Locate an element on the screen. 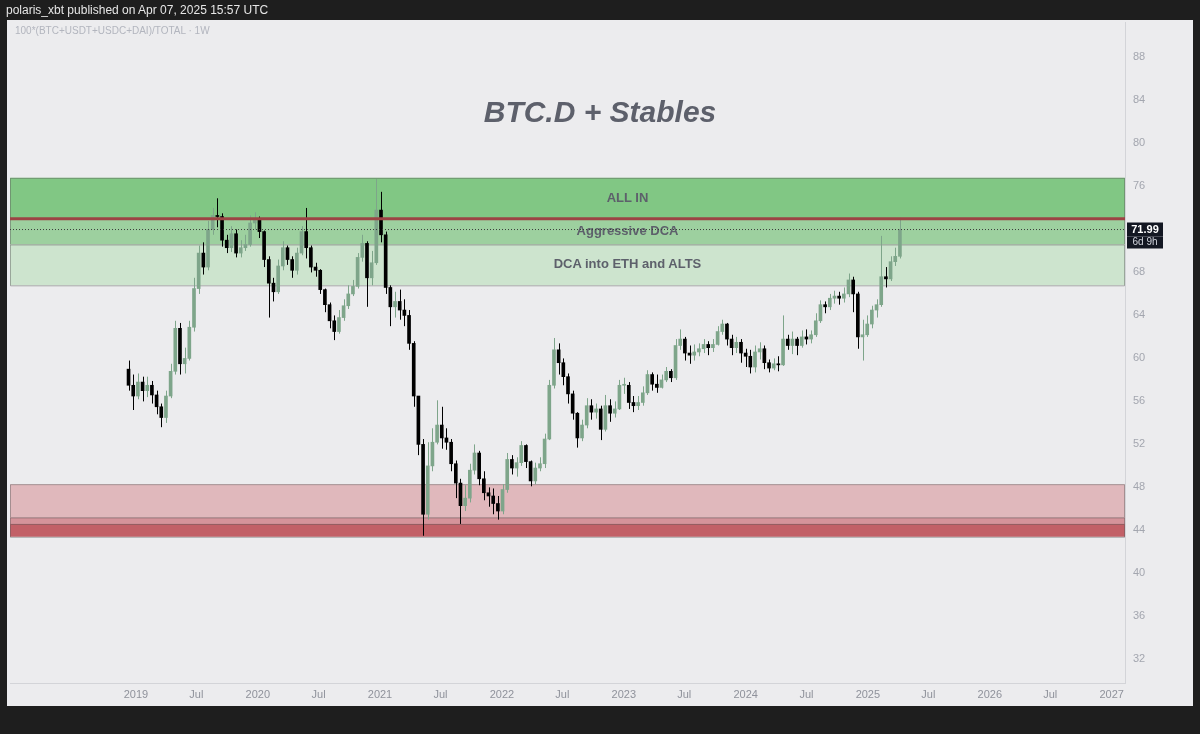  x-tick-label: 2023 is located at coordinates (624, 693).